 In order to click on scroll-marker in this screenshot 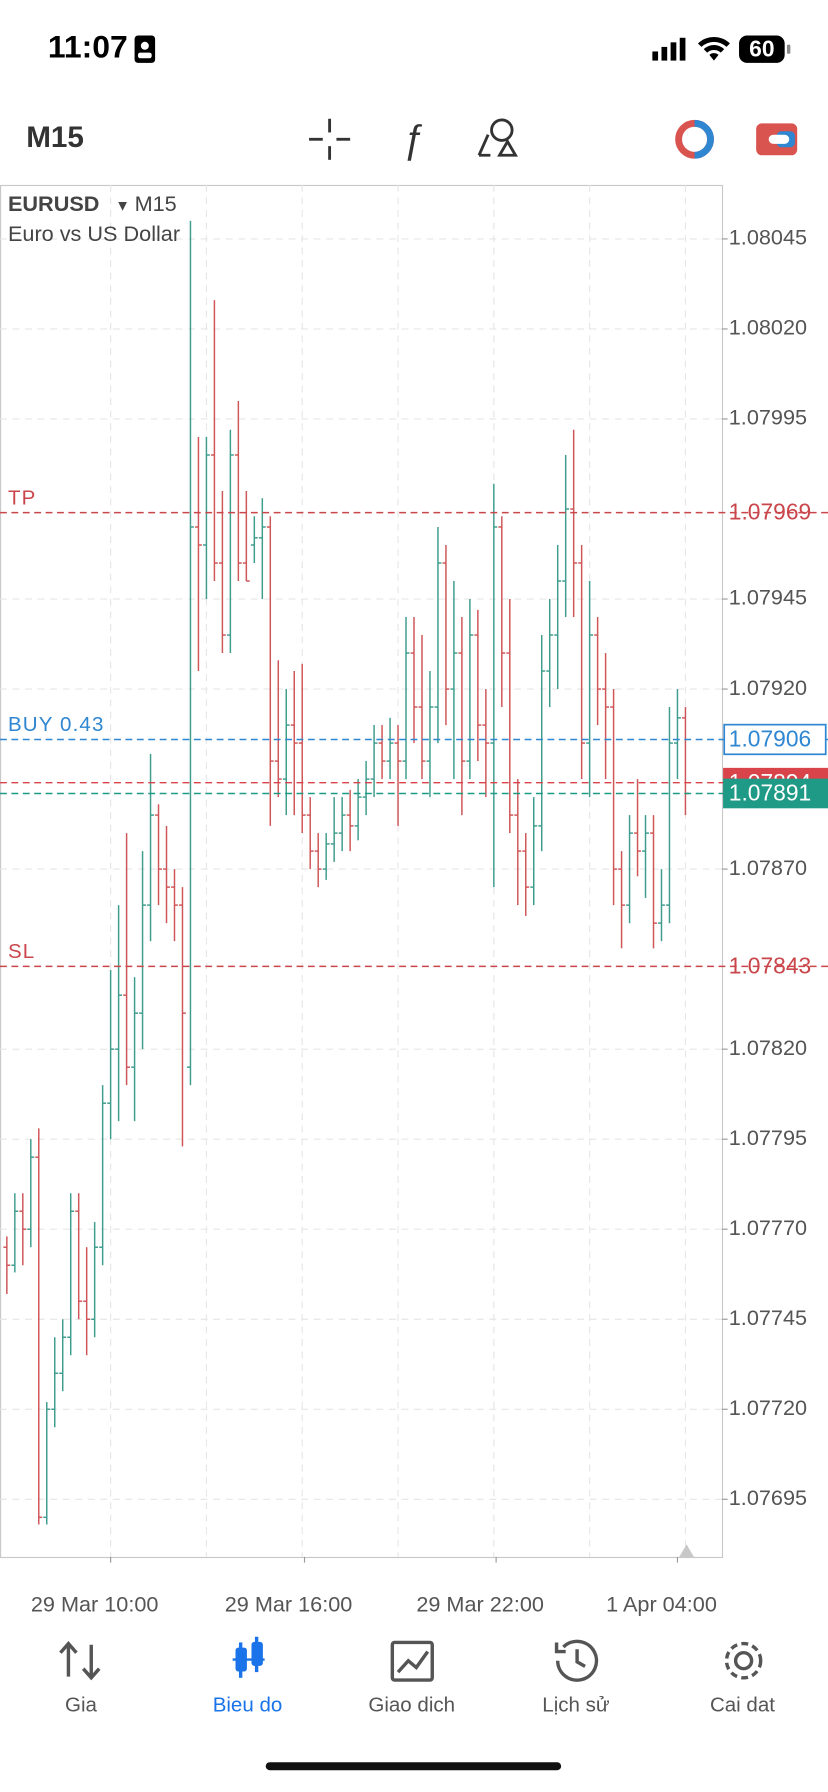, I will do `click(686, 1551)`.